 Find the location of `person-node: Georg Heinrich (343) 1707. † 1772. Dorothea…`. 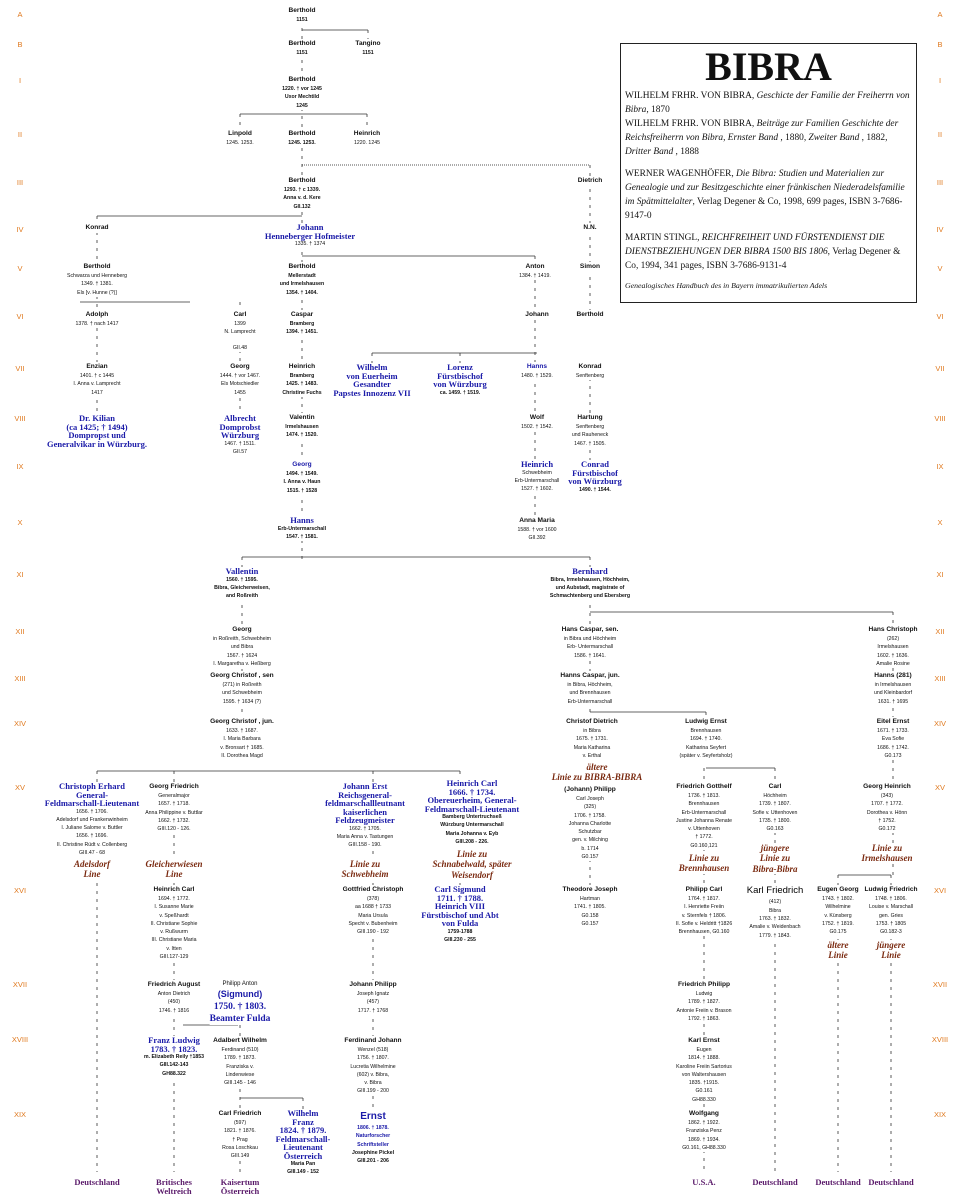

person-node: Georg Heinrich (343) 1707. † 1772. Dorothea… is located at coordinates (887, 808).